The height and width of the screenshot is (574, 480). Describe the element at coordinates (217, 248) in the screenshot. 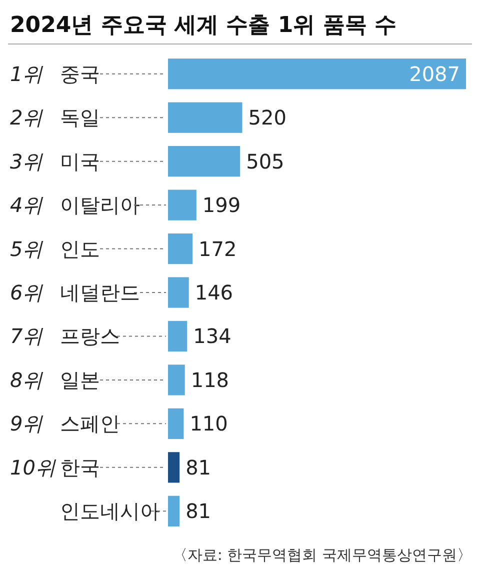

I see `data-label: 172` at that location.